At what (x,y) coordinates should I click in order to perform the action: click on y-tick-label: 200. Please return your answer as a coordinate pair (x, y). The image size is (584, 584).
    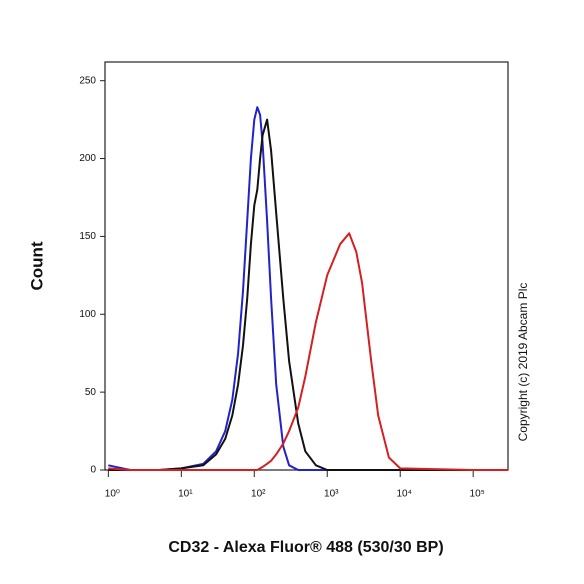
    Looking at the image, I should click on (87, 158).